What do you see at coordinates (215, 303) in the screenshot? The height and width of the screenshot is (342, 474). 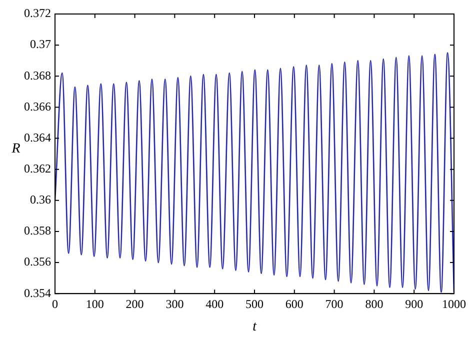 I see `x-tick-label: 400` at bounding box center [215, 303].